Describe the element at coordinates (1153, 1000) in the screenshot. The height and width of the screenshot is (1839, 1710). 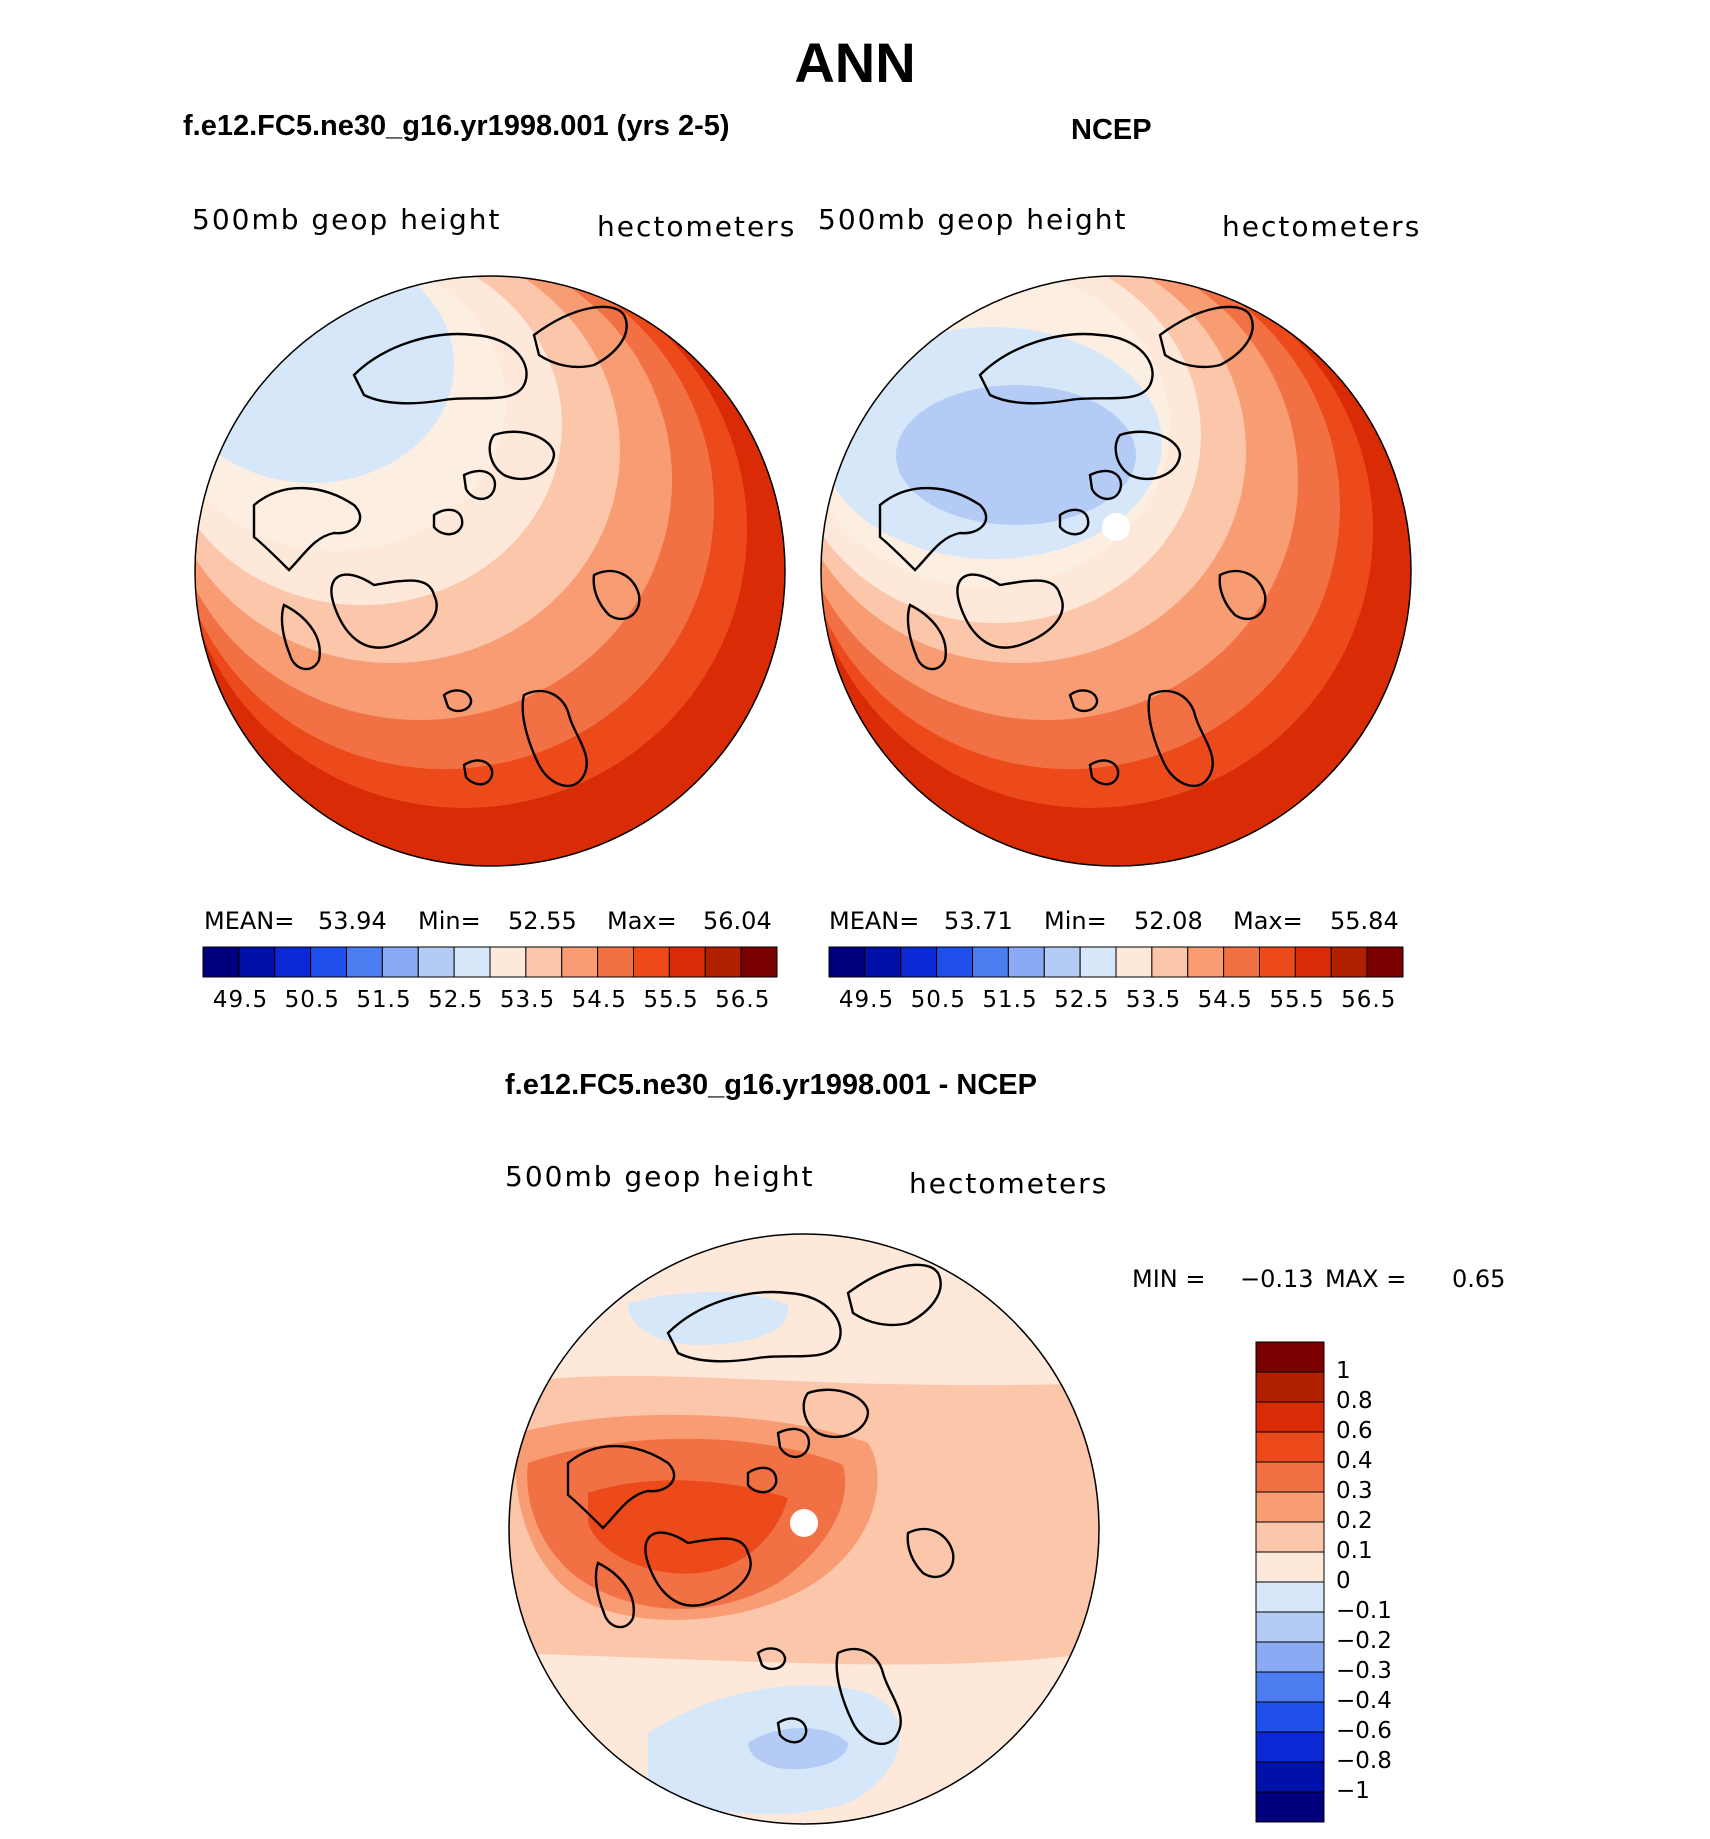
I see `cbar2-tick-label: 53.5` at that location.